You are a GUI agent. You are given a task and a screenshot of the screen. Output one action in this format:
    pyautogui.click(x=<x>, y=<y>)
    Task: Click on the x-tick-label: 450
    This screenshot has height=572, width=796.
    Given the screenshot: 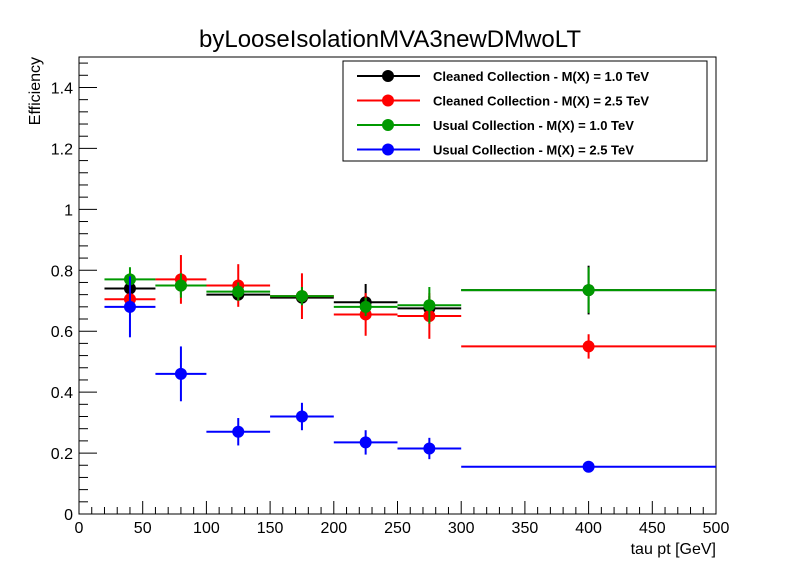 What is the action you would take?
    pyautogui.click(x=652, y=528)
    